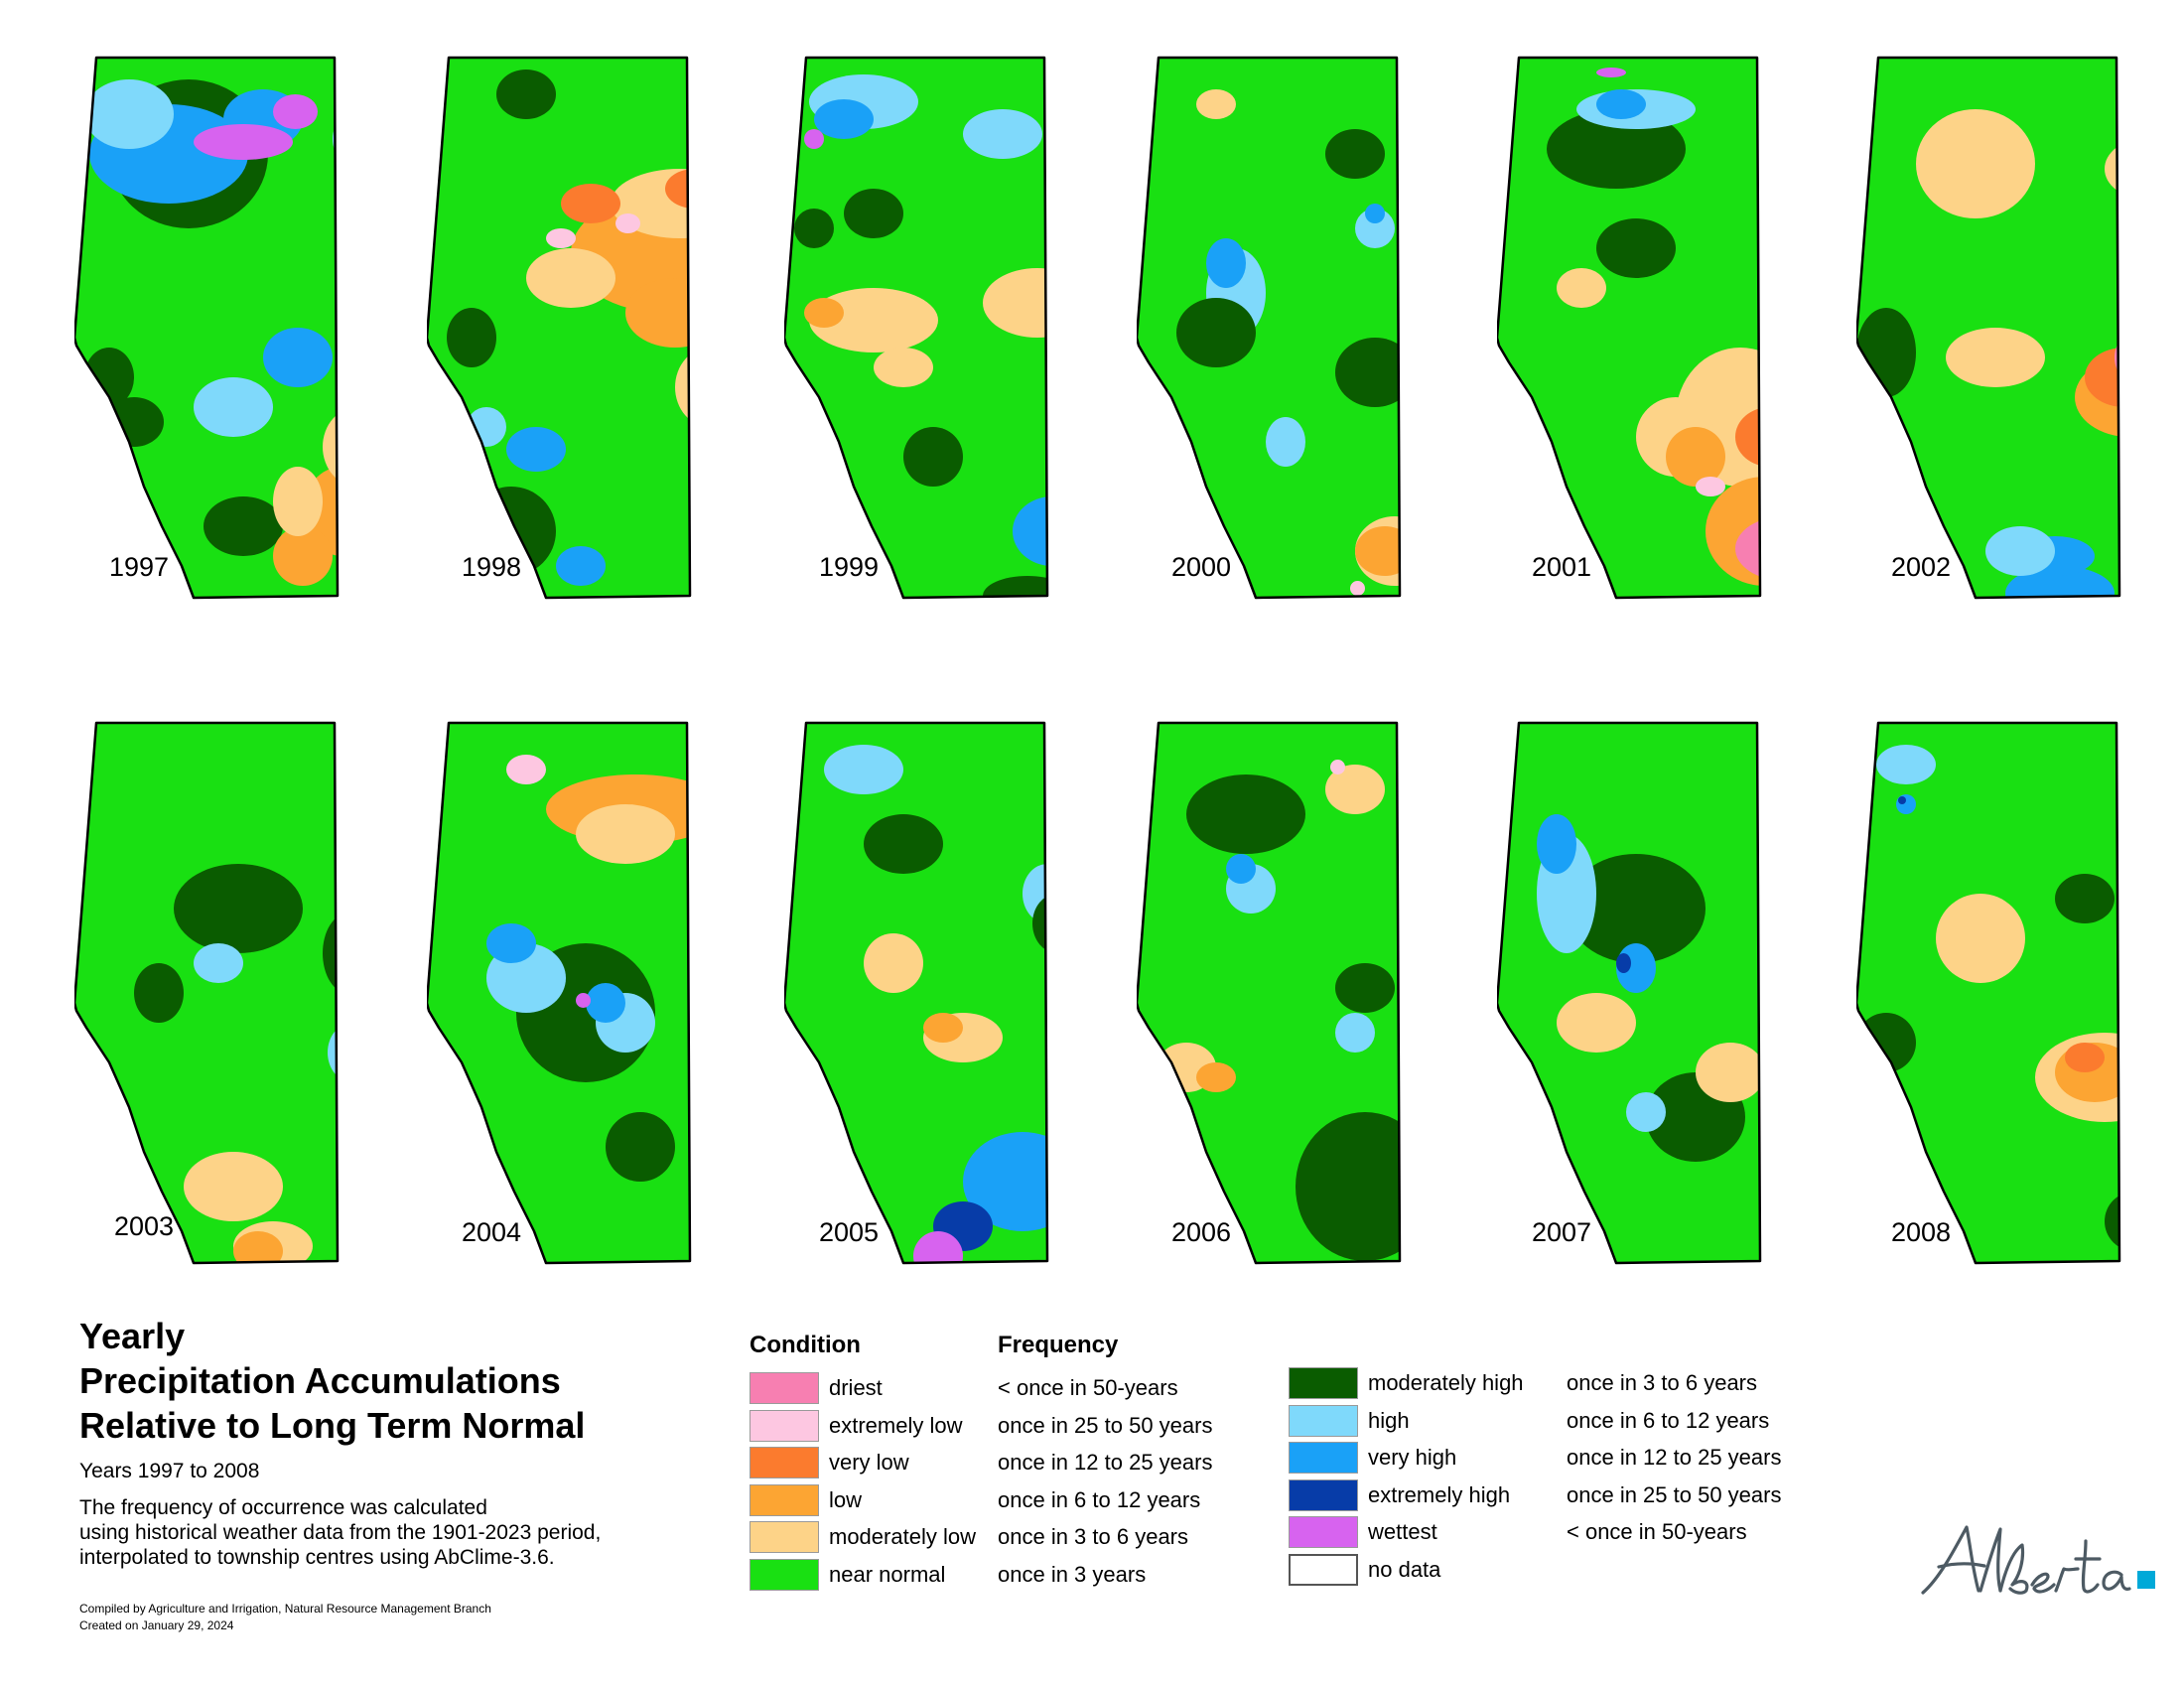 Image resolution: width=2184 pixels, height=1688 pixels. What do you see at coordinates (2038, 1560) in the screenshot?
I see `alberta-wordmark-icon` at bounding box center [2038, 1560].